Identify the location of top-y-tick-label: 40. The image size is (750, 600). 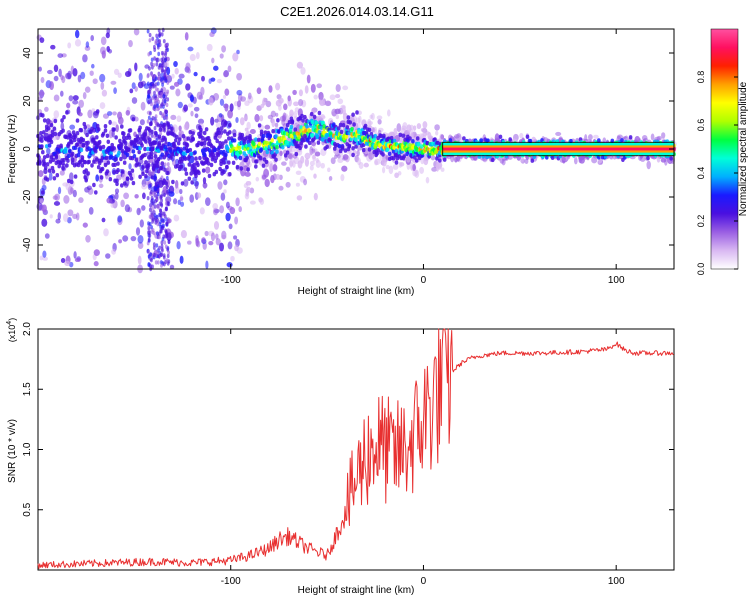
(27, 53).